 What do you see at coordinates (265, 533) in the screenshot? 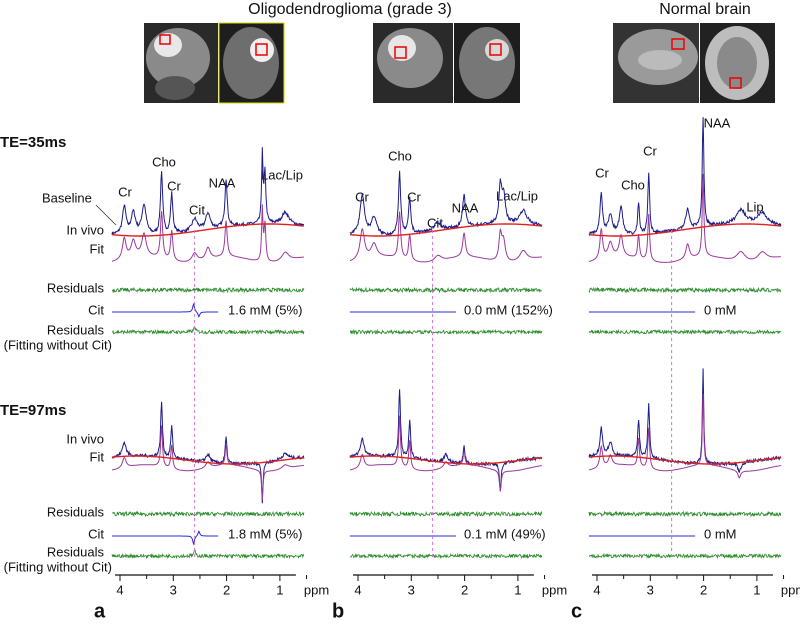
I see `cit-result: 1.8 mM (5%)` at bounding box center [265, 533].